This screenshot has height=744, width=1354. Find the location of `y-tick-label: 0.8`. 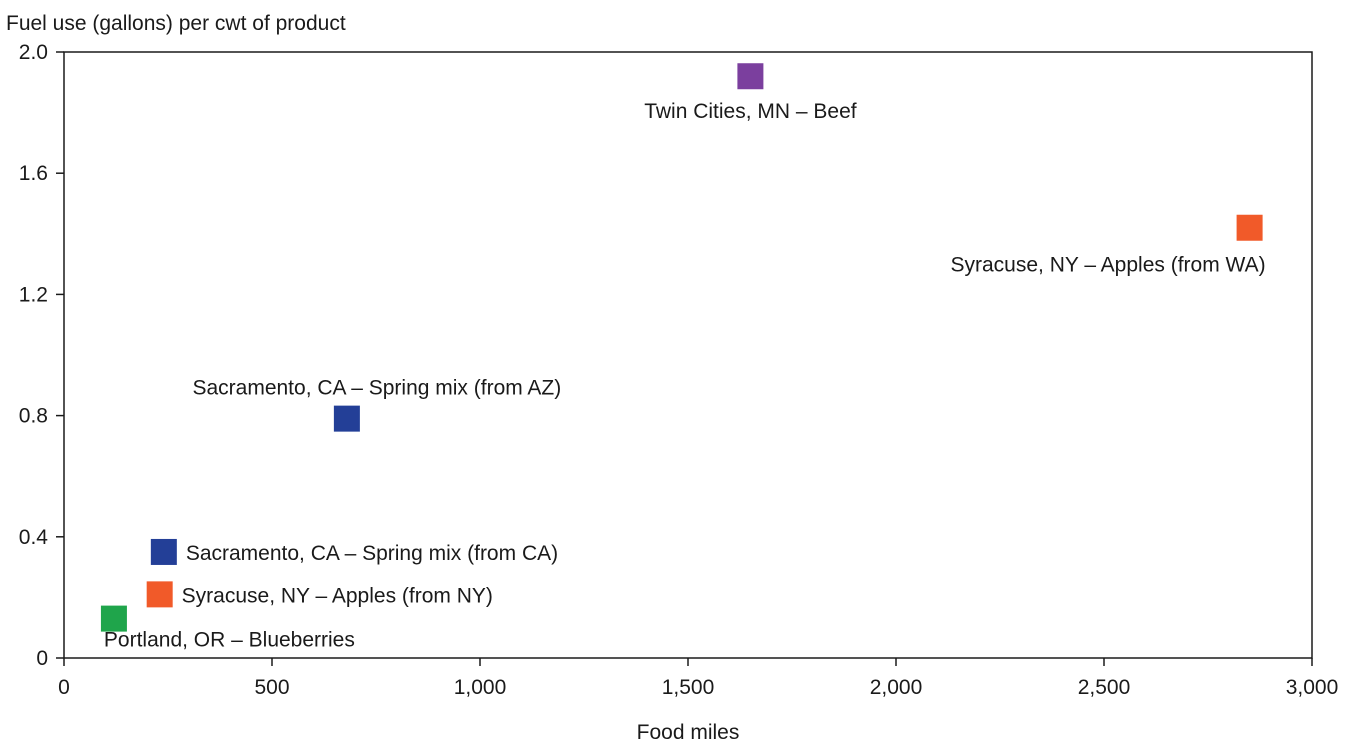

y-tick-label: 0.8 is located at coordinates (33, 416).